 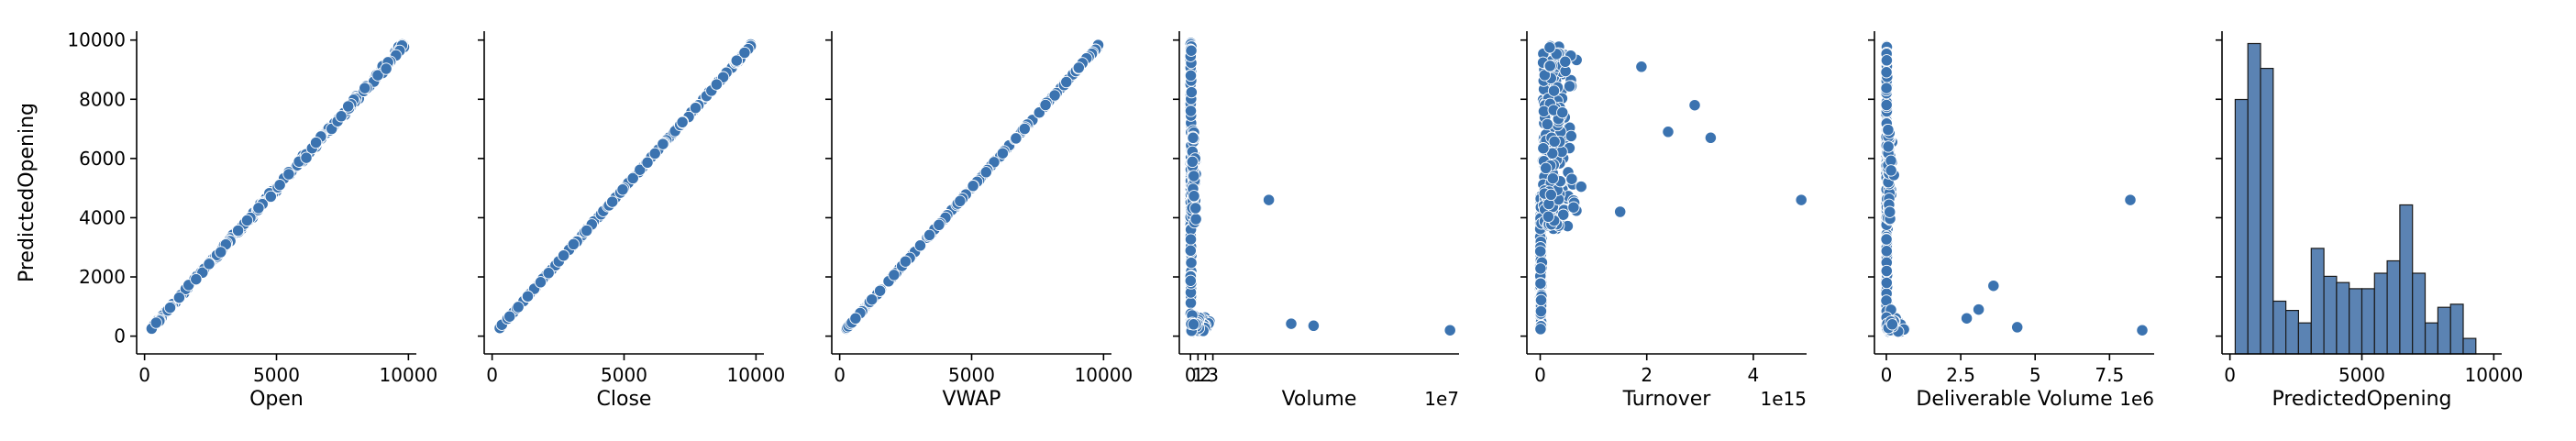 I want to click on x-axis-label: VWAP, so click(x=972, y=399).